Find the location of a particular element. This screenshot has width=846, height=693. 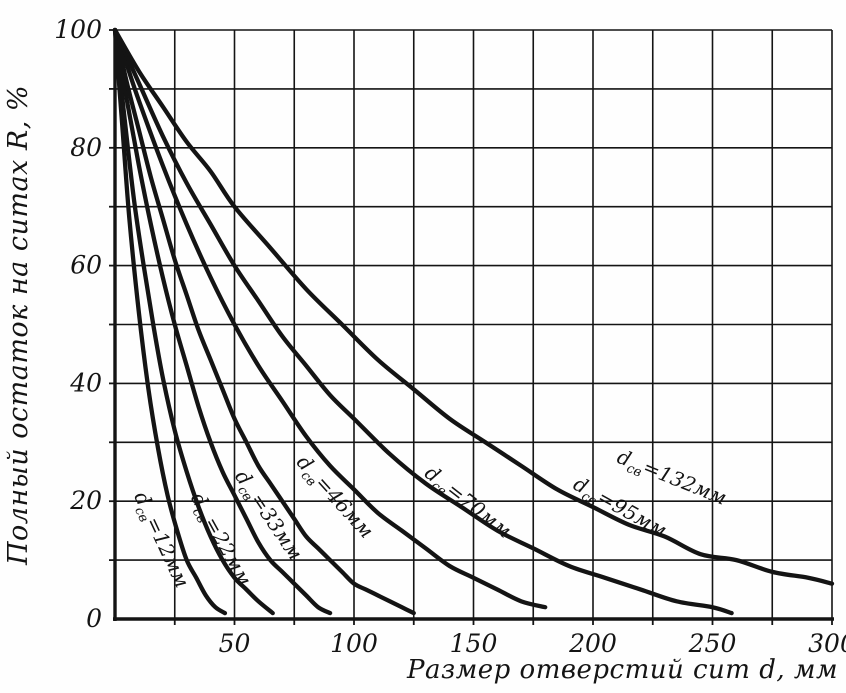

x-tick-label: 150 is located at coordinates (474, 643).